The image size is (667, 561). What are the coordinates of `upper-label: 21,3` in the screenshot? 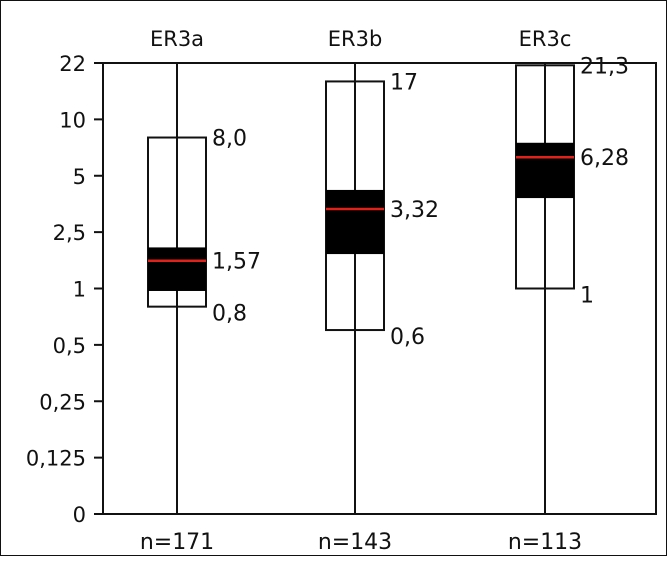 It's located at (604, 66).